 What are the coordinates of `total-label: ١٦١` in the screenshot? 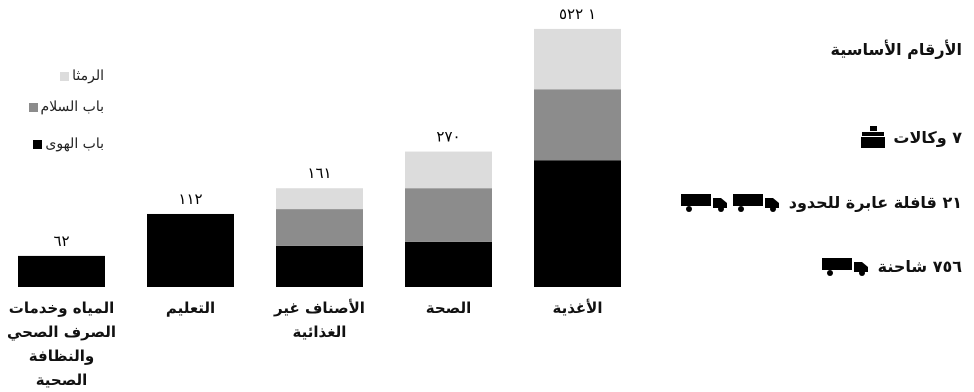 It's located at (319, 173).